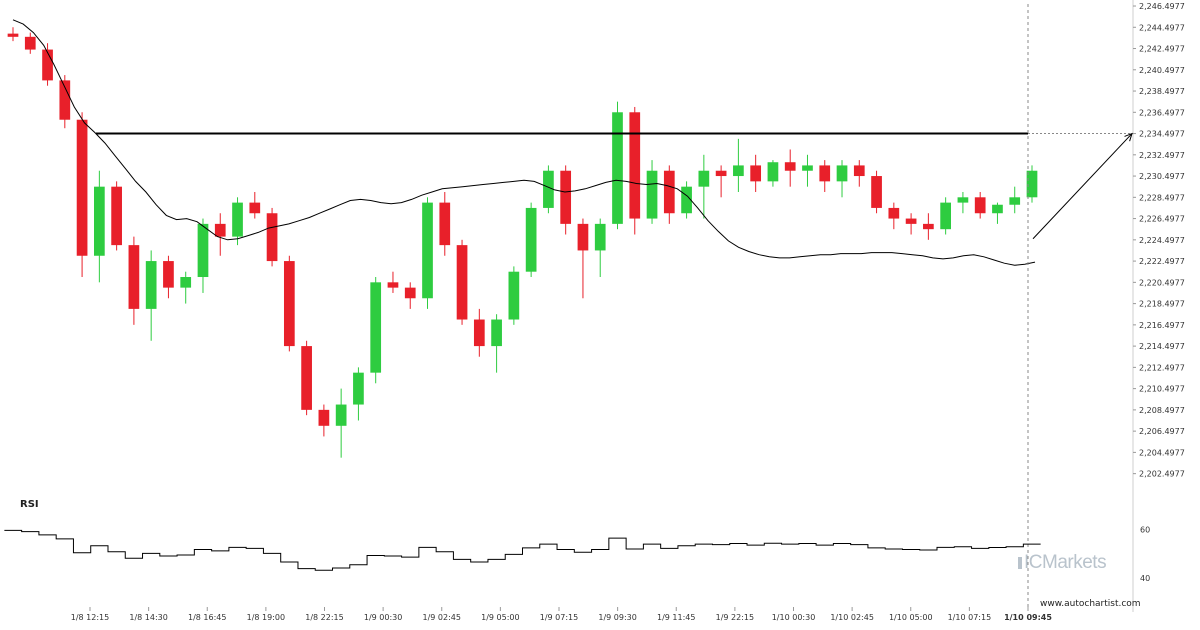  I want to click on price-tick-label: 2,214.4977, so click(1162, 346).